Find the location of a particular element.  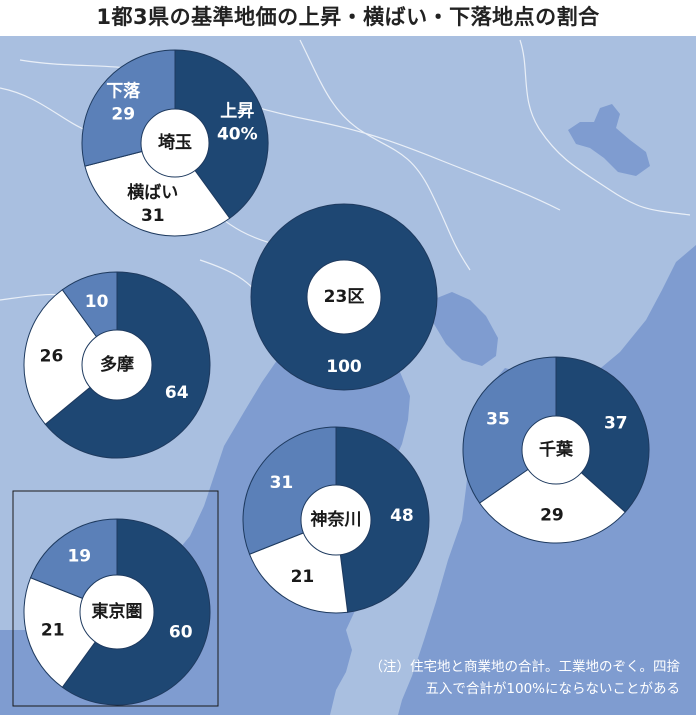

footnote-line-1: （注）住宅地と商業地の合計。工業地のぞく。四捨 is located at coordinates (525, 667).